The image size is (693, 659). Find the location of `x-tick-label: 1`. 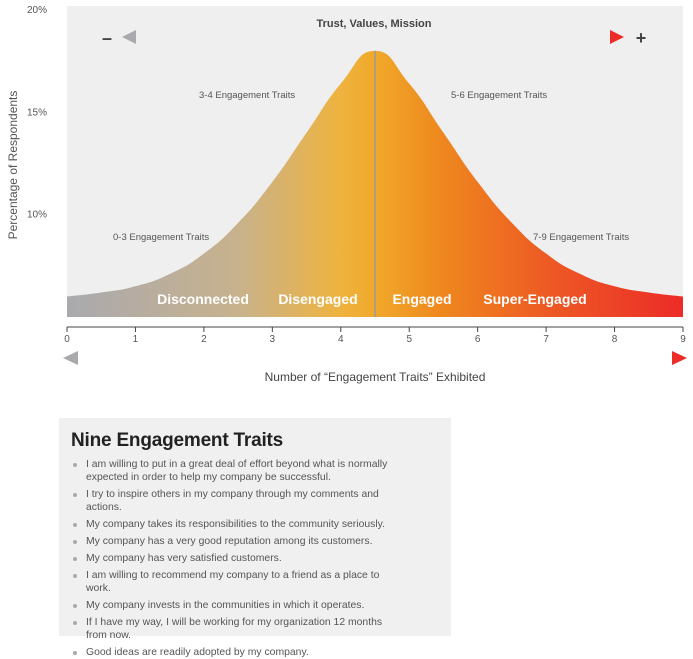

x-tick-label: 1 is located at coordinates (136, 339).